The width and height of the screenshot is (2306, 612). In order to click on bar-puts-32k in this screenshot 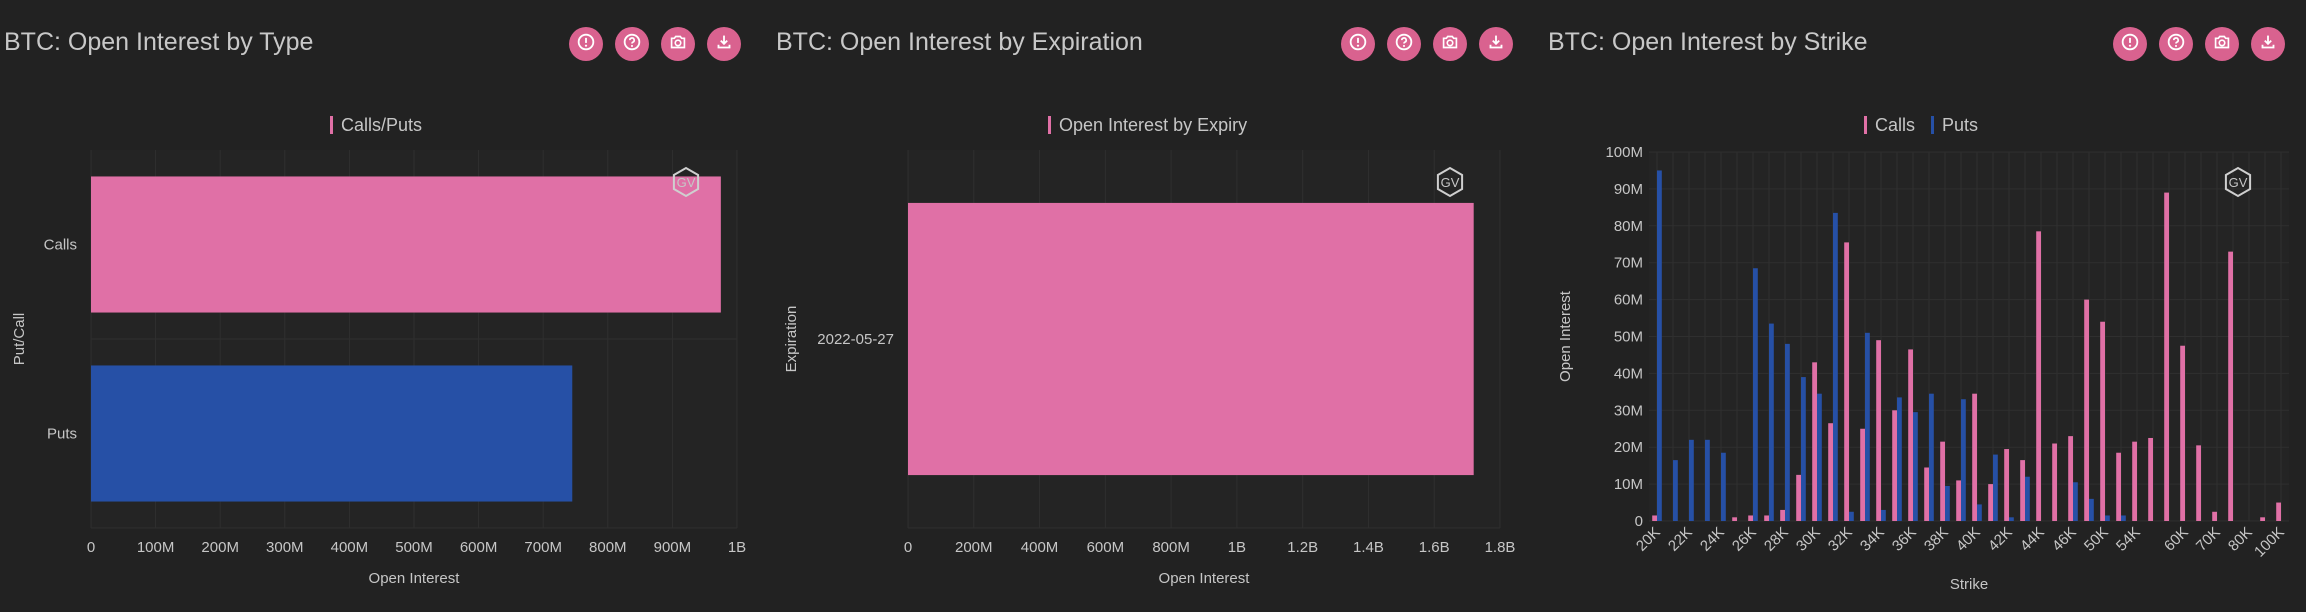, I will do `click(1851, 516)`.